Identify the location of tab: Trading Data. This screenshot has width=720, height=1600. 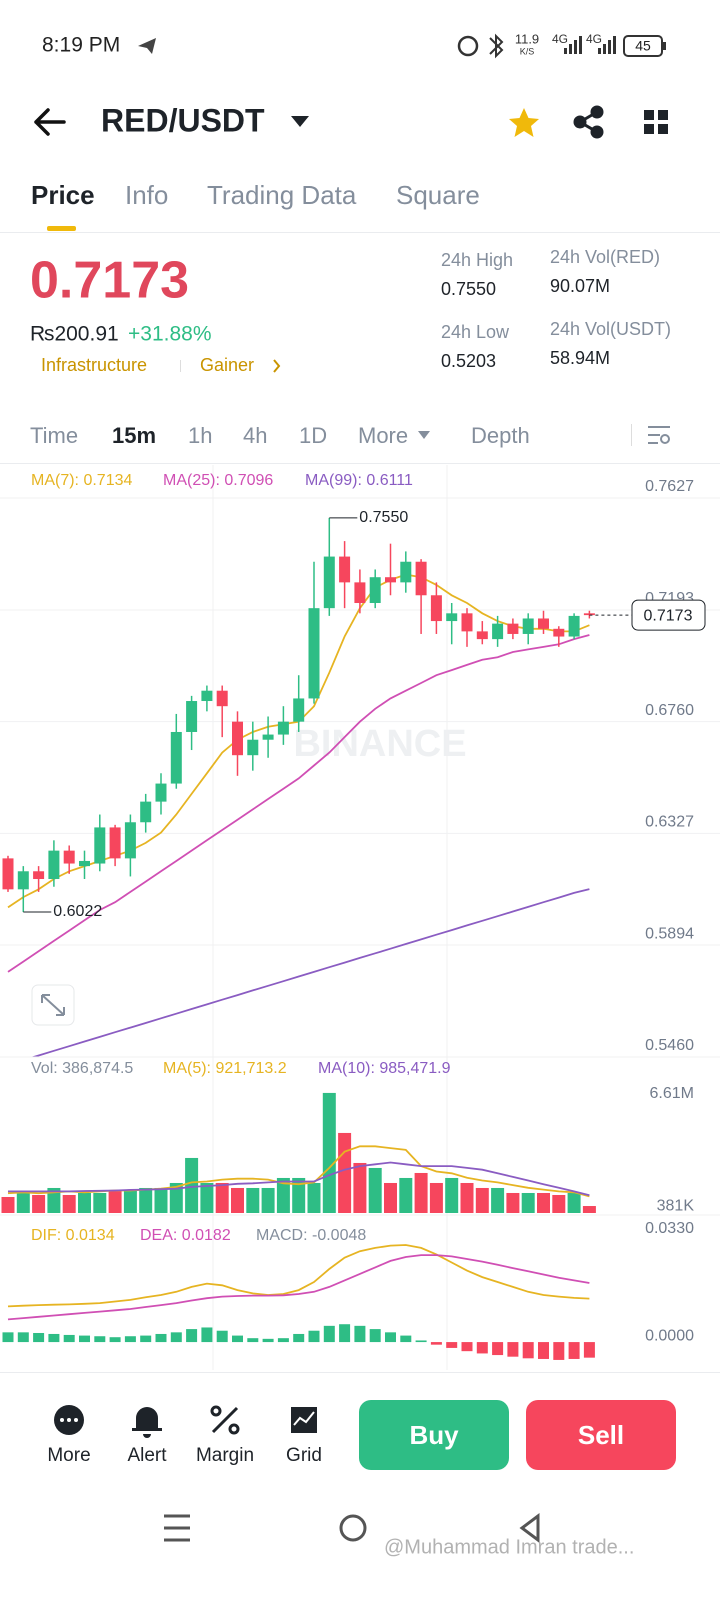
(282, 195).